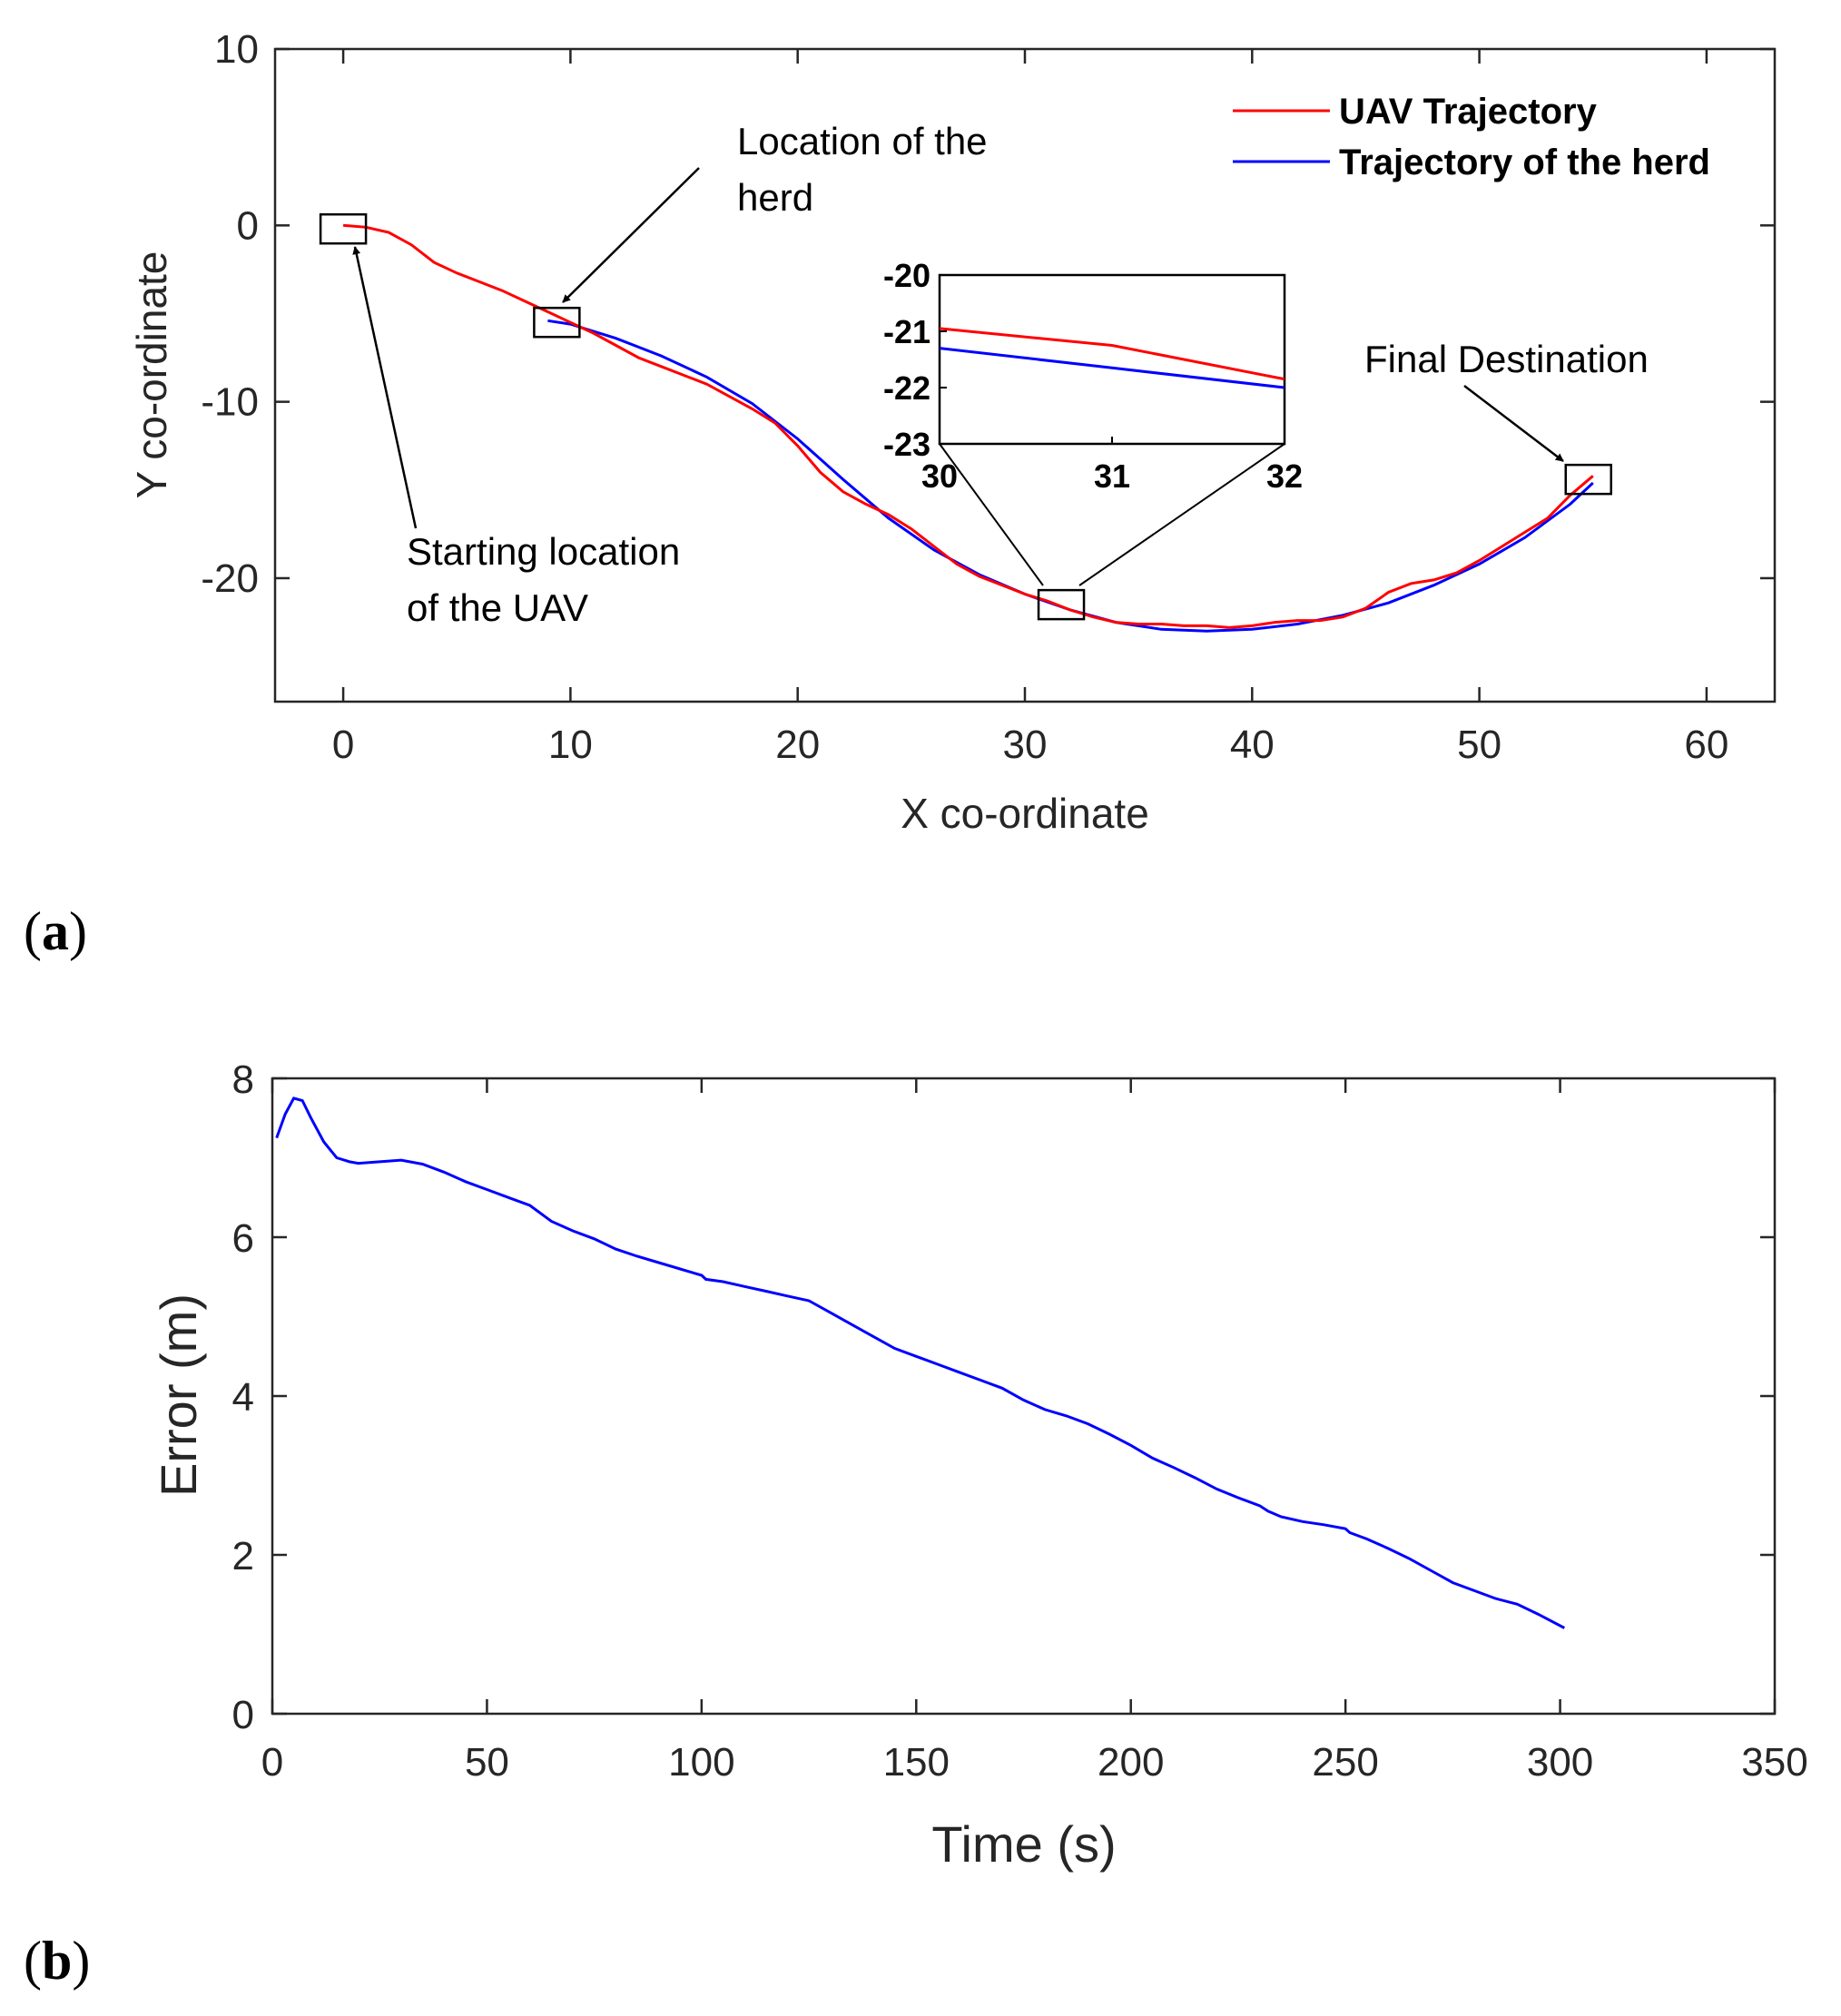 The image size is (1841, 2016). Describe the element at coordinates (1112, 368) in the screenshot. I see `inset-herd-line` at that location.